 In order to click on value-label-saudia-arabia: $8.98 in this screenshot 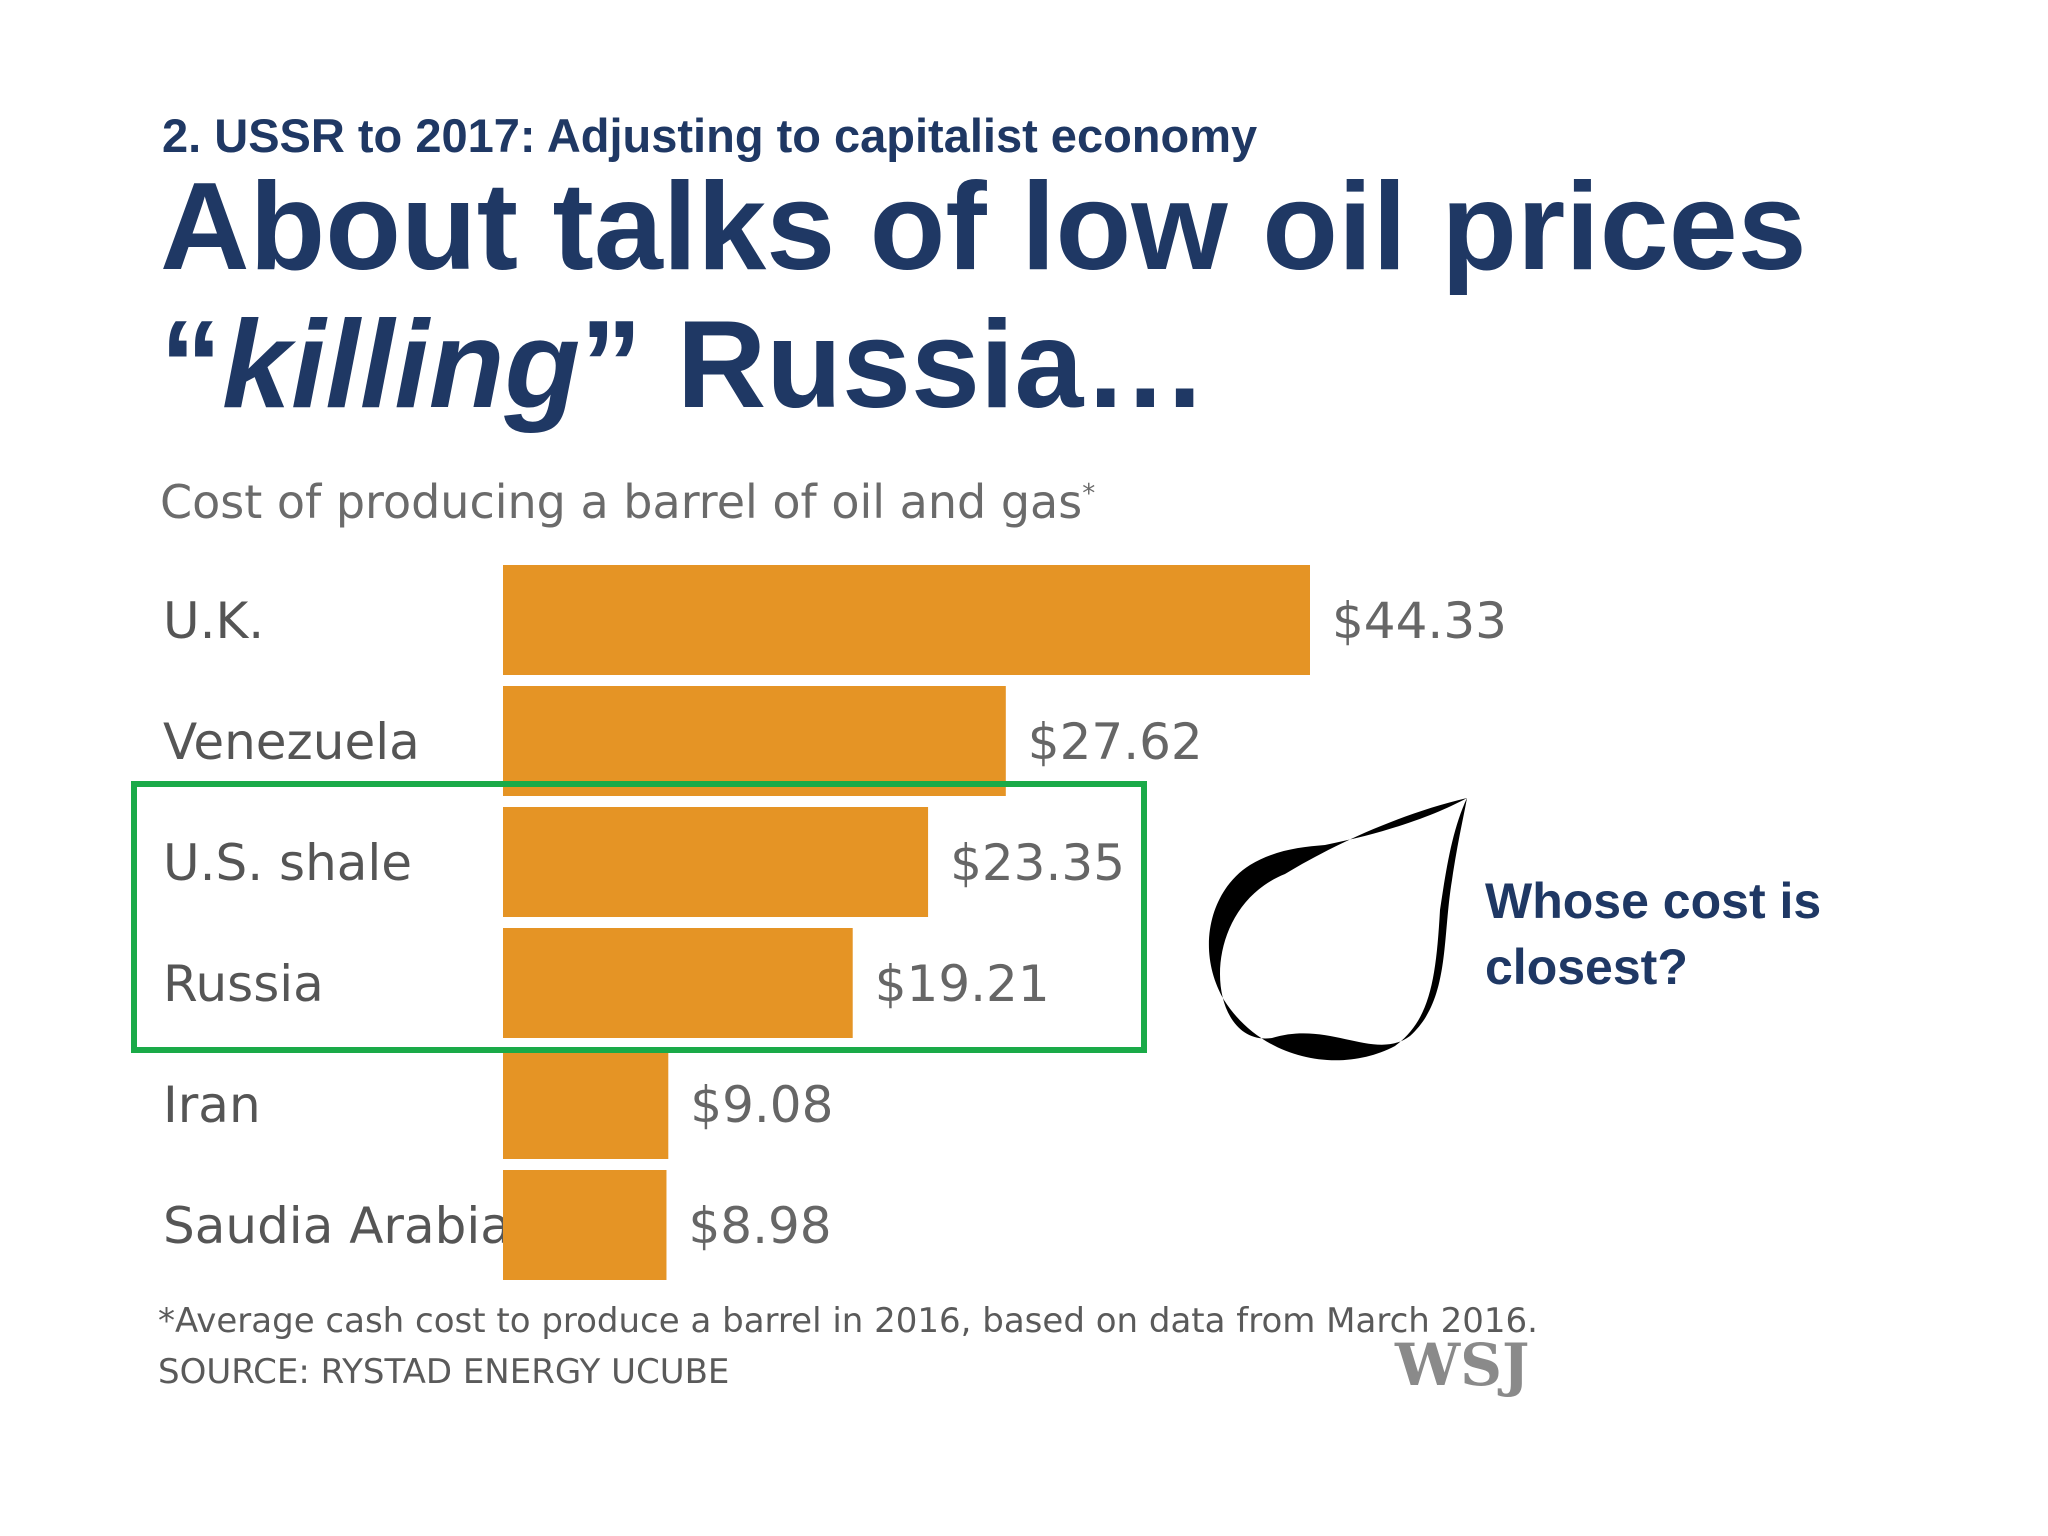, I will do `click(759, 1226)`.